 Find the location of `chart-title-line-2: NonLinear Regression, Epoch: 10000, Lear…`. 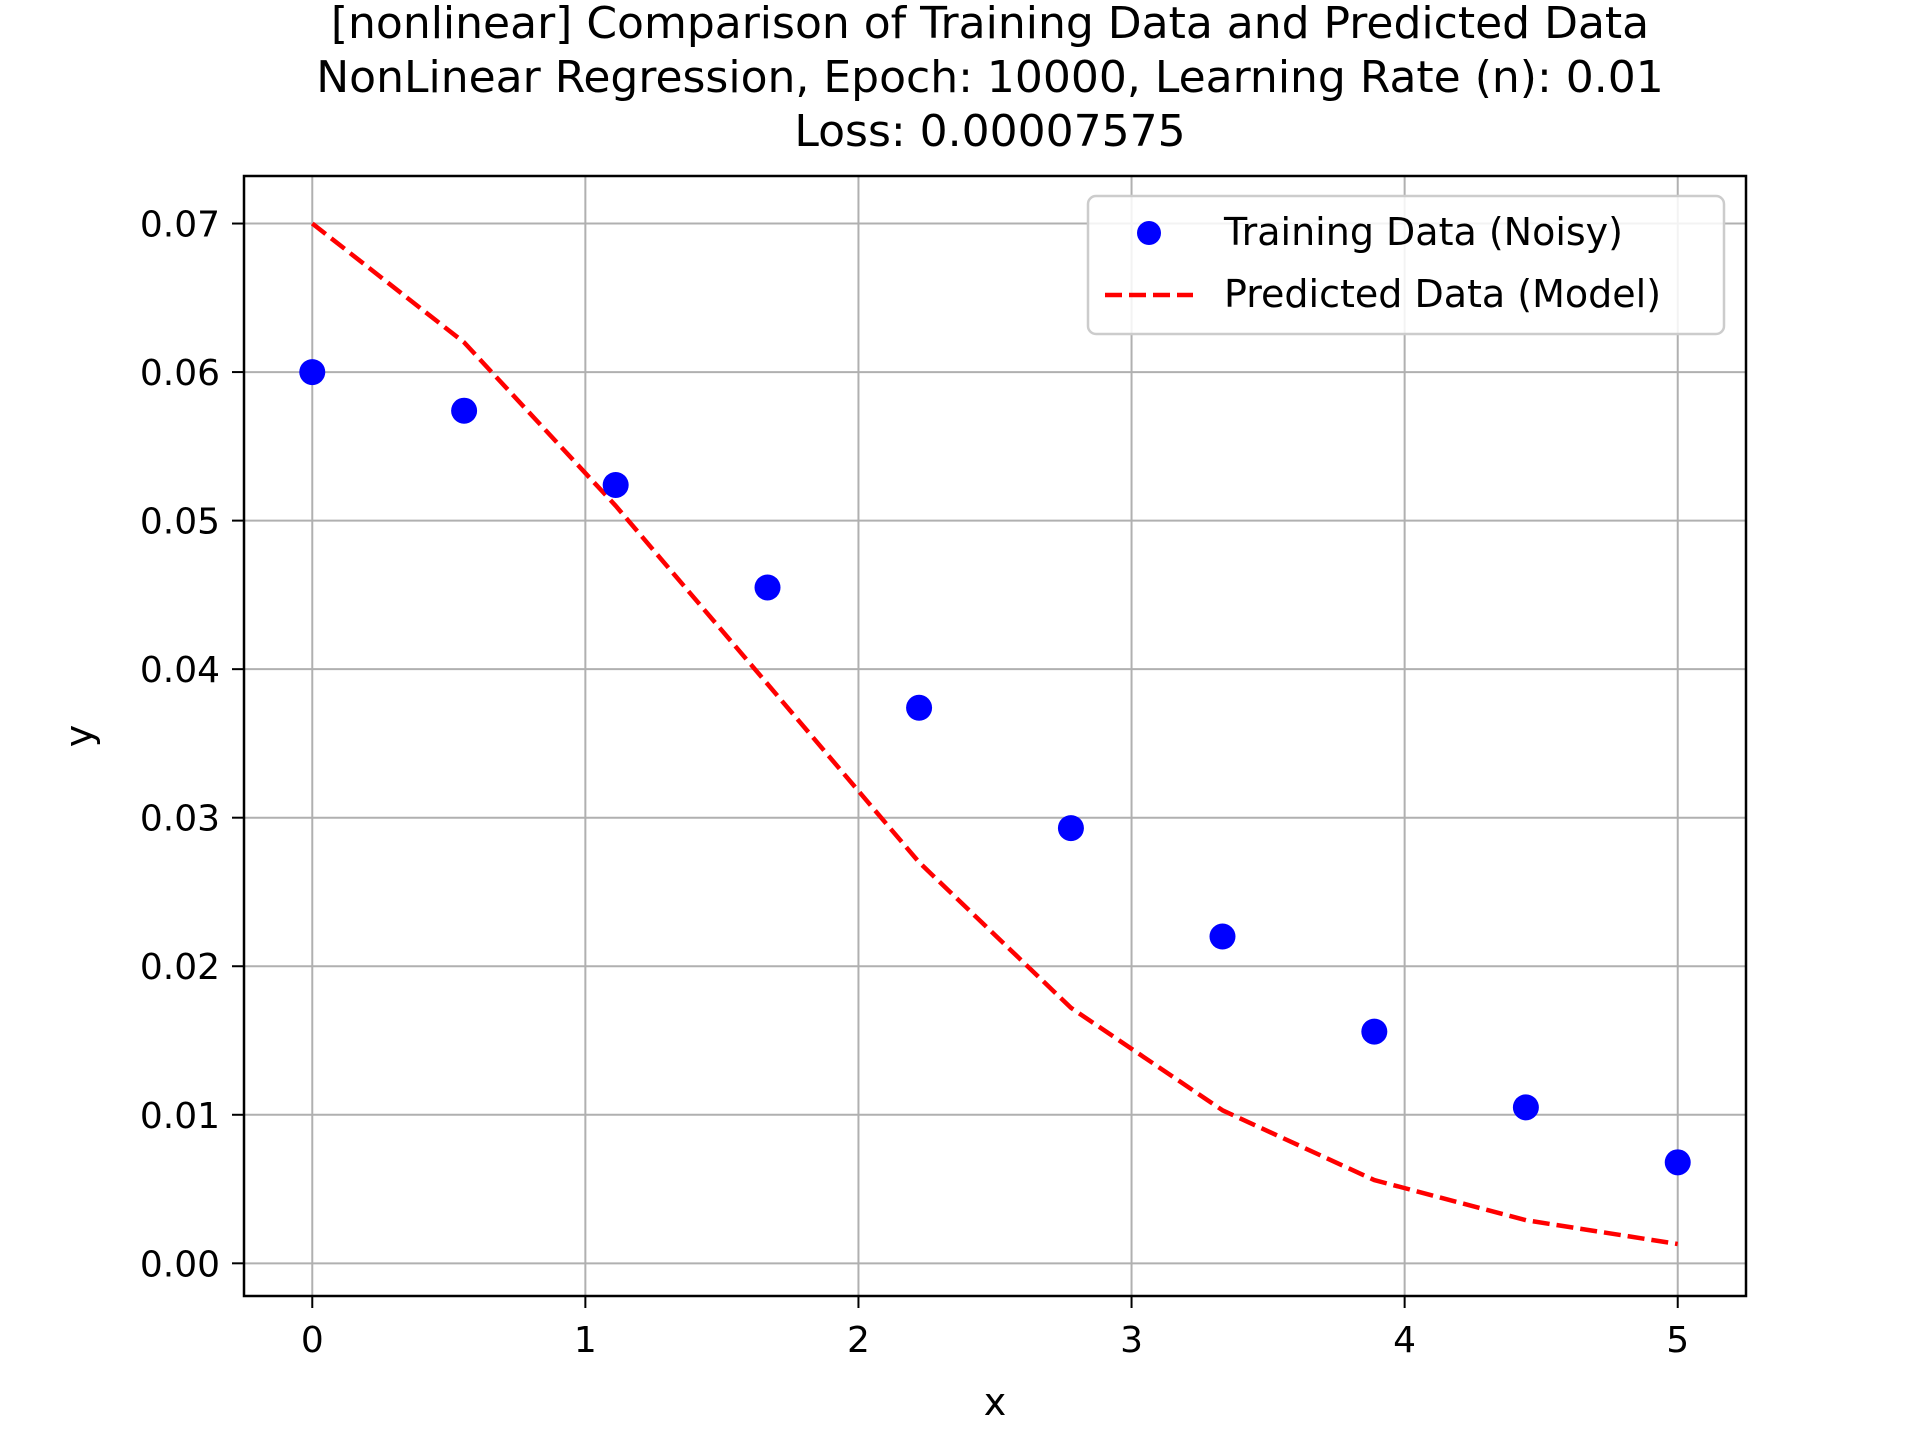

chart-title-line-2: NonLinear Regression, Epoch: 10000, Lear… is located at coordinates (989, 77).